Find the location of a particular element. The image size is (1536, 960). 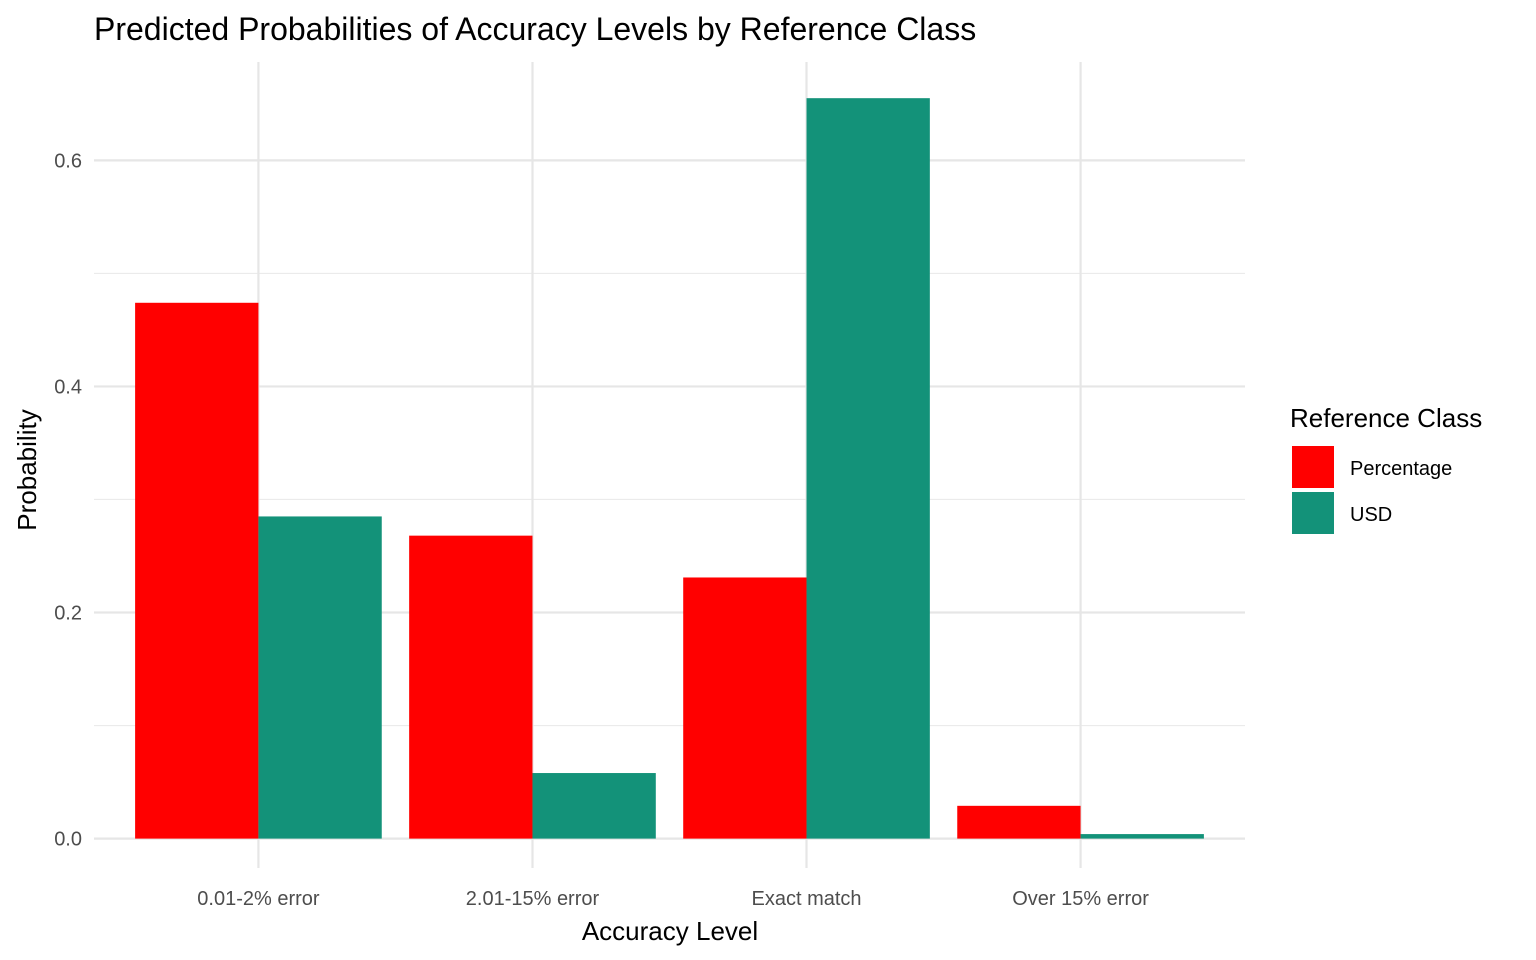

legend-title: Reference Class is located at coordinates (1386, 418).